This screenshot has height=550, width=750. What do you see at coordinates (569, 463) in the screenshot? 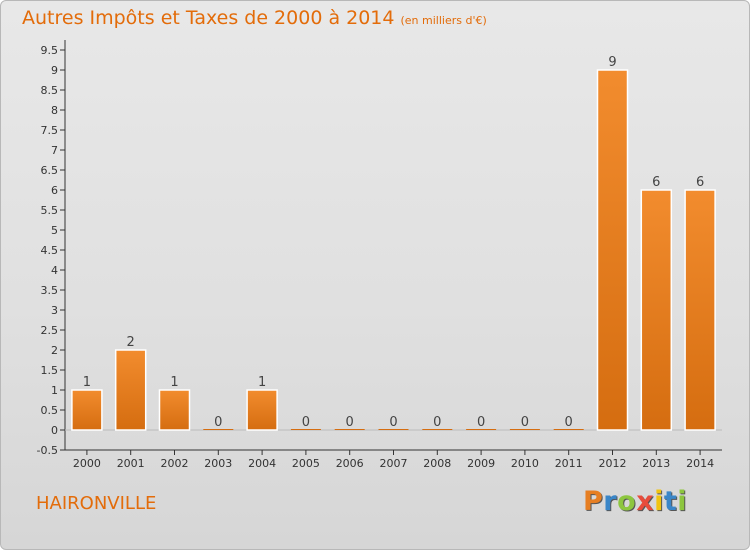
I see `x-tick-label-2011: 2011` at bounding box center [569, 463].